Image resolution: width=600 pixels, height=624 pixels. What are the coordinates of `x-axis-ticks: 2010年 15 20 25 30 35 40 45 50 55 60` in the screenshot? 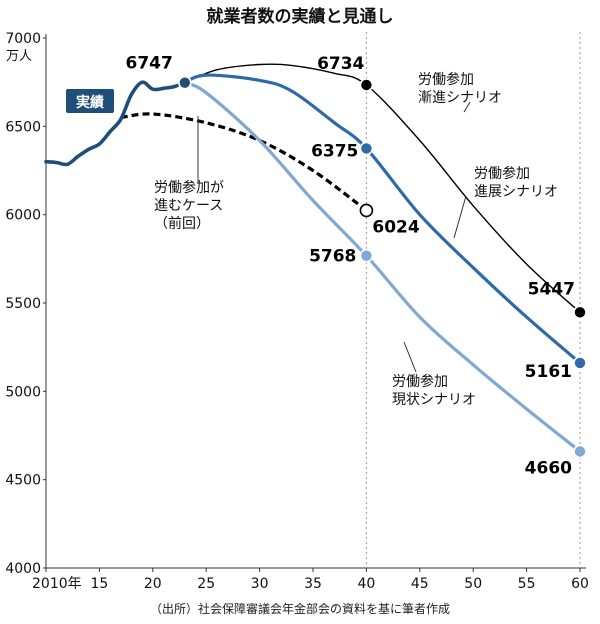 It's located at (310, 580).